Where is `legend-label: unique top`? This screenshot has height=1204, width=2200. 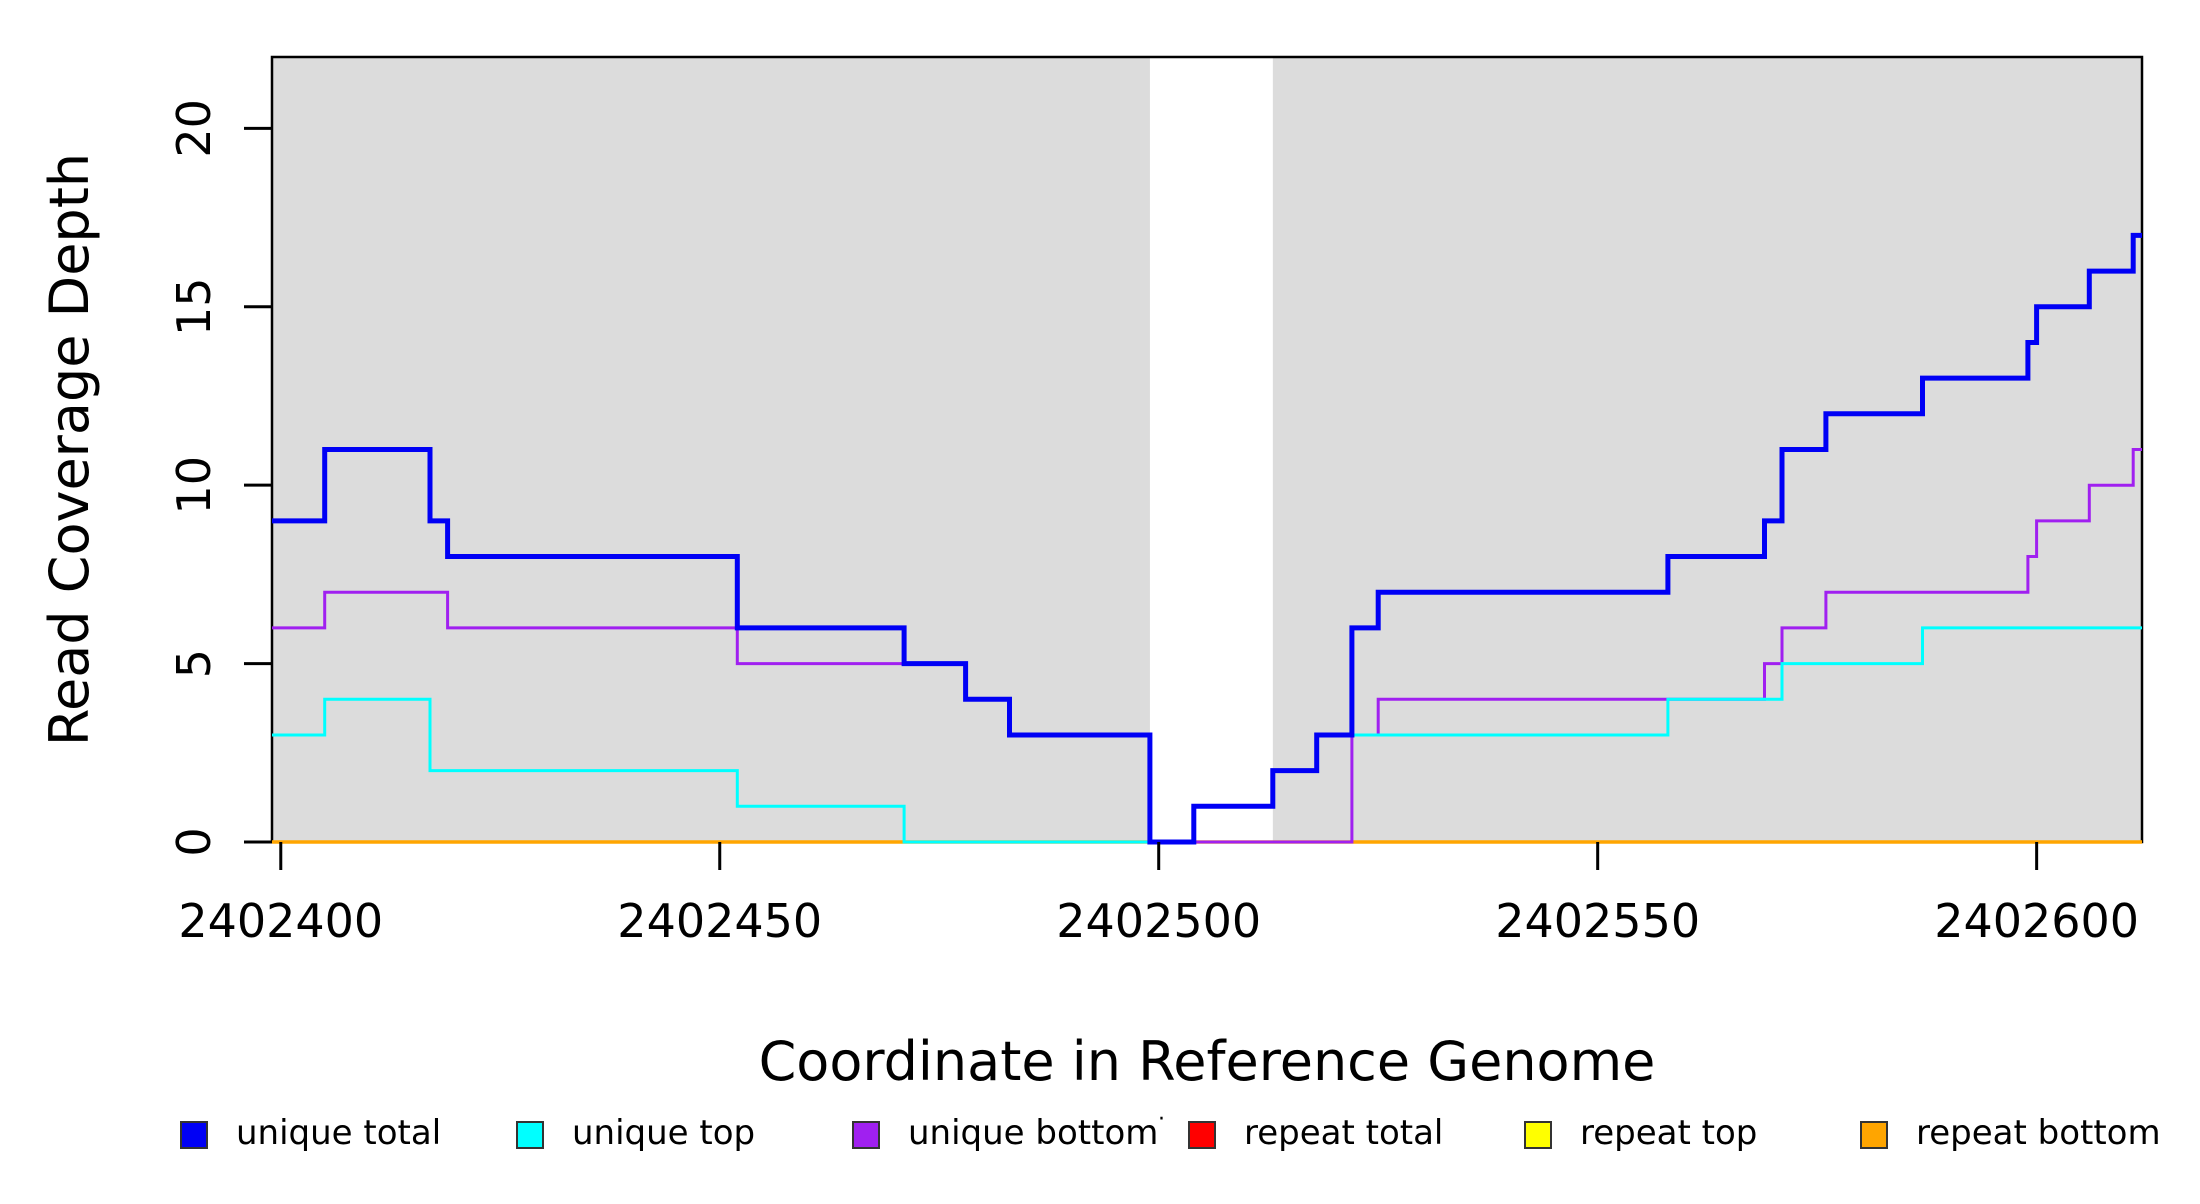
legend-label: unique top is located at coordinates (663, 1133).